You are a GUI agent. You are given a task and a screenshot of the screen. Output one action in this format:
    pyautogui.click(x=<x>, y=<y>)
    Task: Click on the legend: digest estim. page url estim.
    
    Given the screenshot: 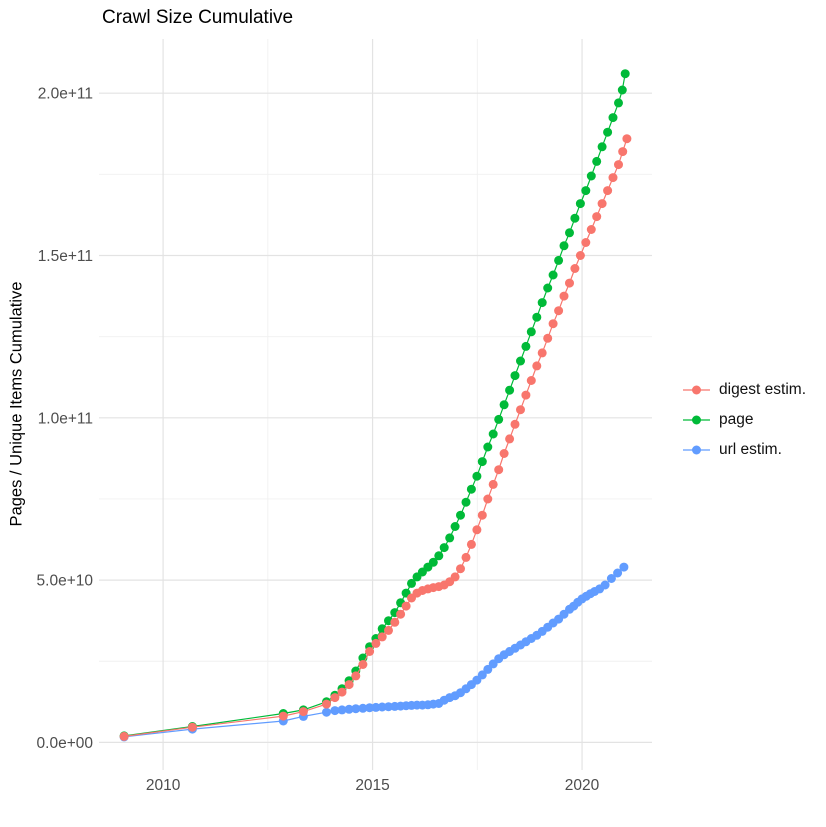 What is the action you would take?
    pyautogui.click(x=744, y=426)
    